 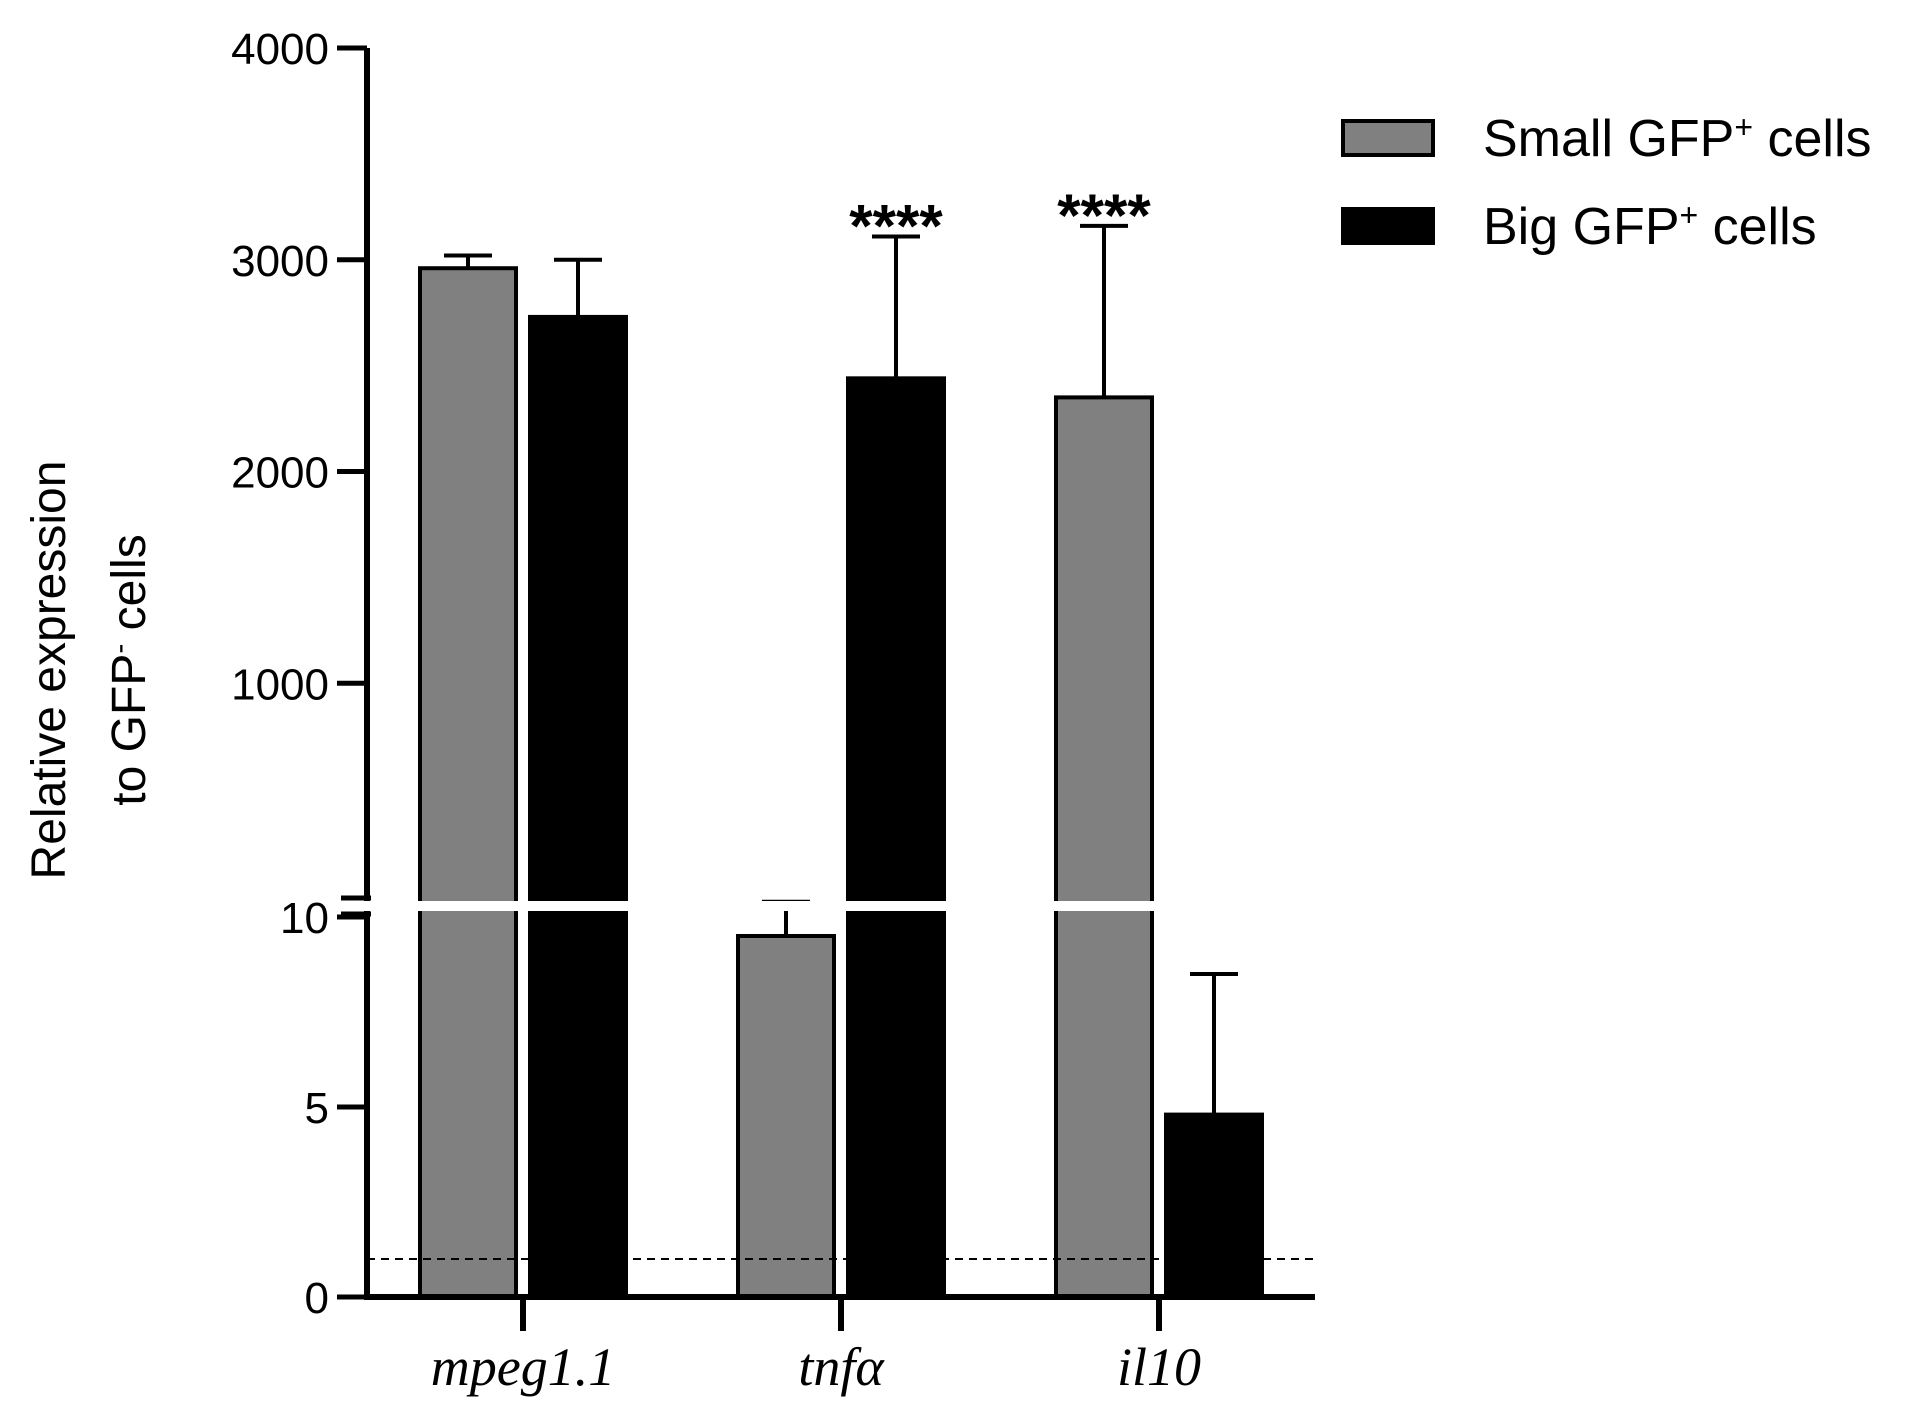 I want to click on legend-label-series1: Big GFP+ cells, so click(x=1650, y=226).